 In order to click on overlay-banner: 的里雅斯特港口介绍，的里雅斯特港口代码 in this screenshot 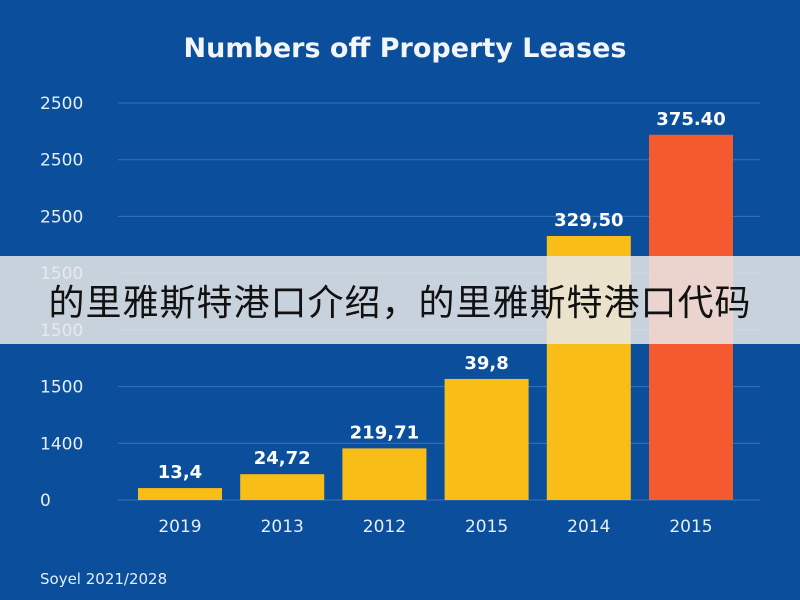, I will do `click(400, 300)`.